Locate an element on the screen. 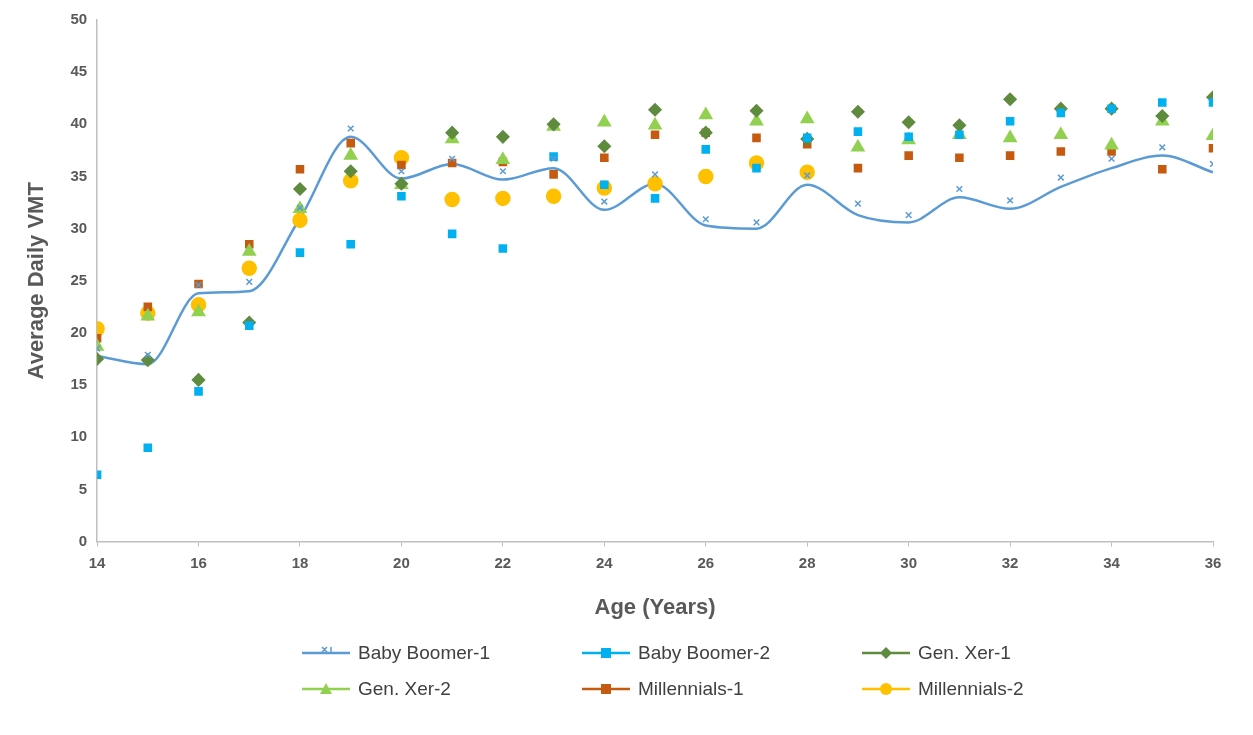 The height and width of the screenshot is (735, 1253). x-tick-label: 28 is located at coordinates (807, 562).